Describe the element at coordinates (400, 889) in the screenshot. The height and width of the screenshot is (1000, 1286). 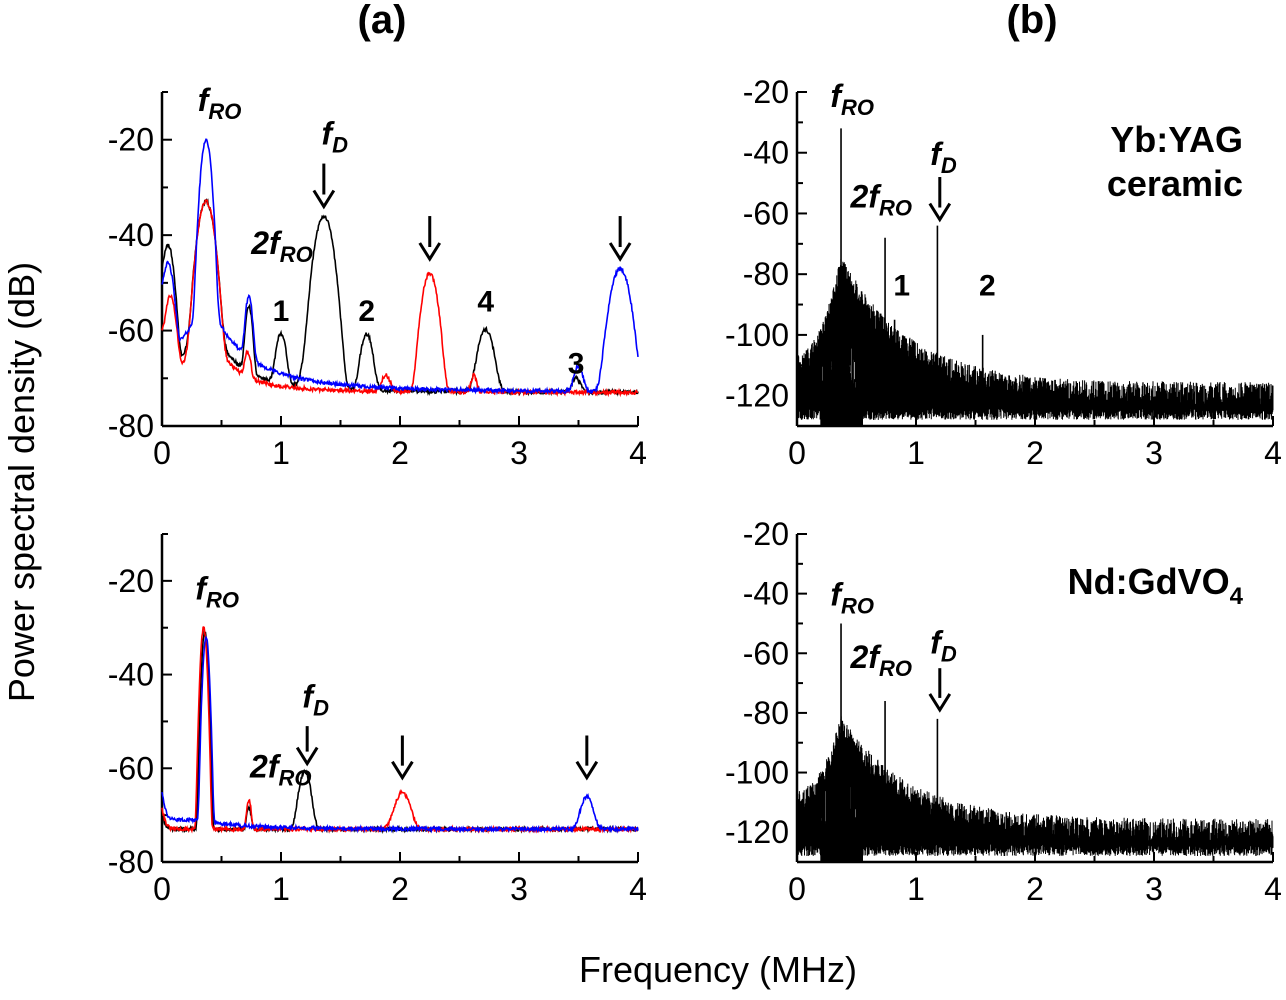
I see `a-bottom-x-tick-label: 2` at that location.